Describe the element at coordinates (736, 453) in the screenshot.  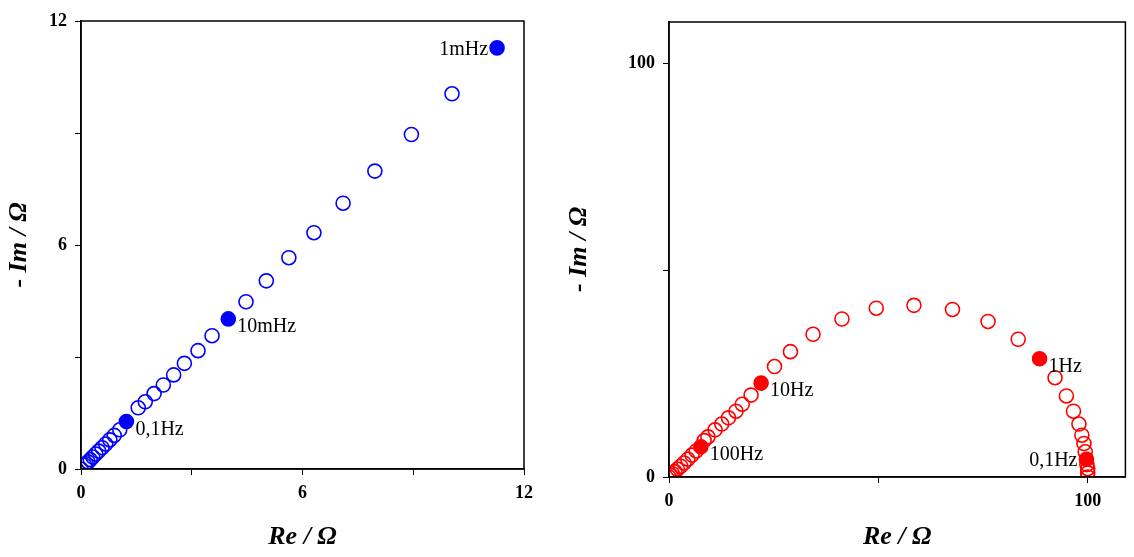
I see `annotation: 100Hz` at that location.